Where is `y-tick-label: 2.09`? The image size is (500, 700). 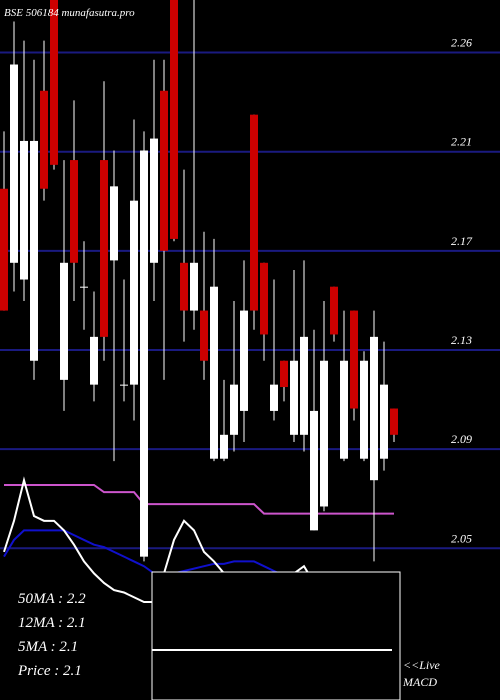 y-tick-label: 2.09 is located at coordinates (461, 439).